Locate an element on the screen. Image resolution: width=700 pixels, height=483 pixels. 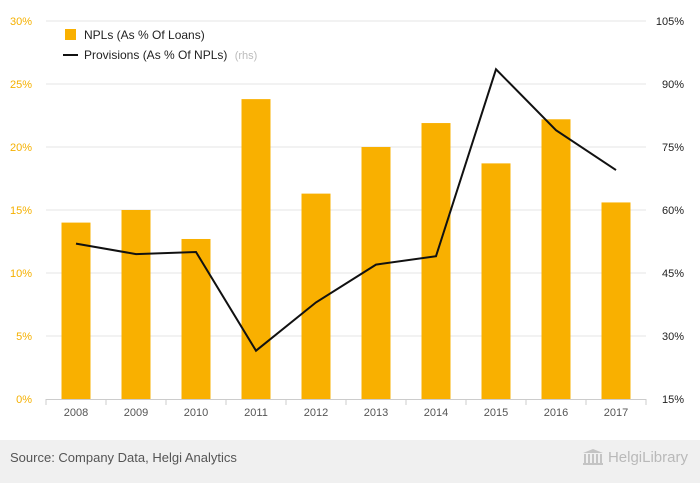
bar-npls-2017 is located at coordinates (616, 300).